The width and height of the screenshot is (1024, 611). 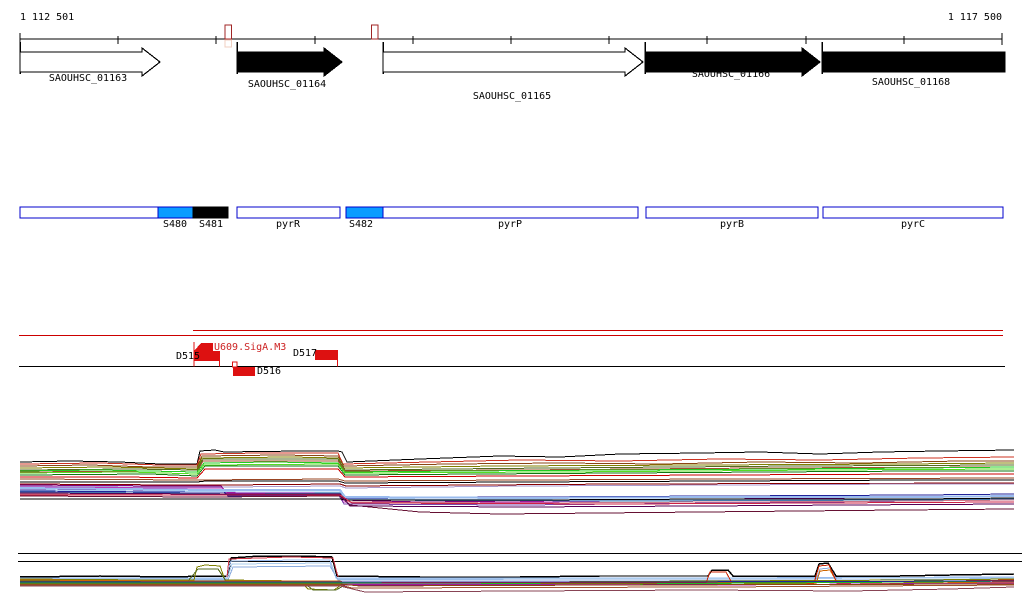 What do you see at coordinates (47, 17) in the screenshot?
I see `ruler-start-coordinate: 1 112 501` at bounding box center [47, 17].